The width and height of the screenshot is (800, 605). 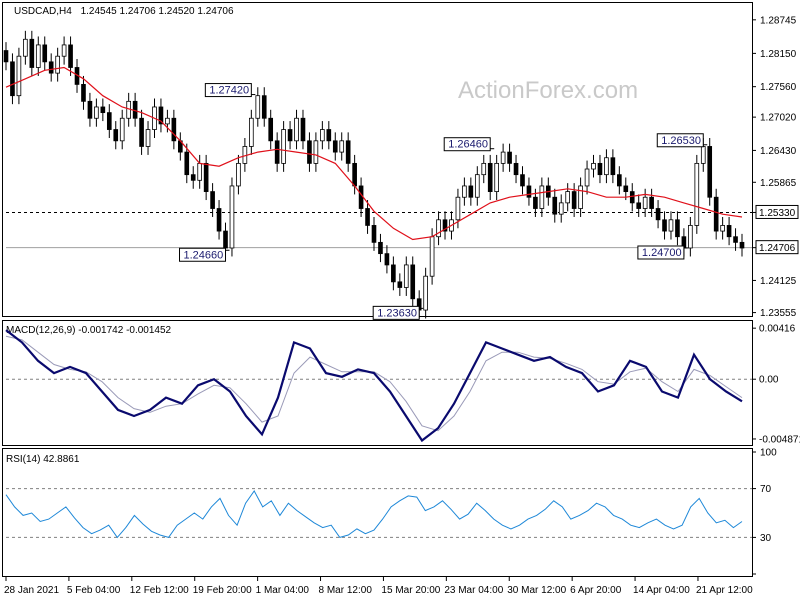 What do you see at coordinates (374, 383) in the screenshot?
I see `macd-signal-line` at bounding box center [374, 383].